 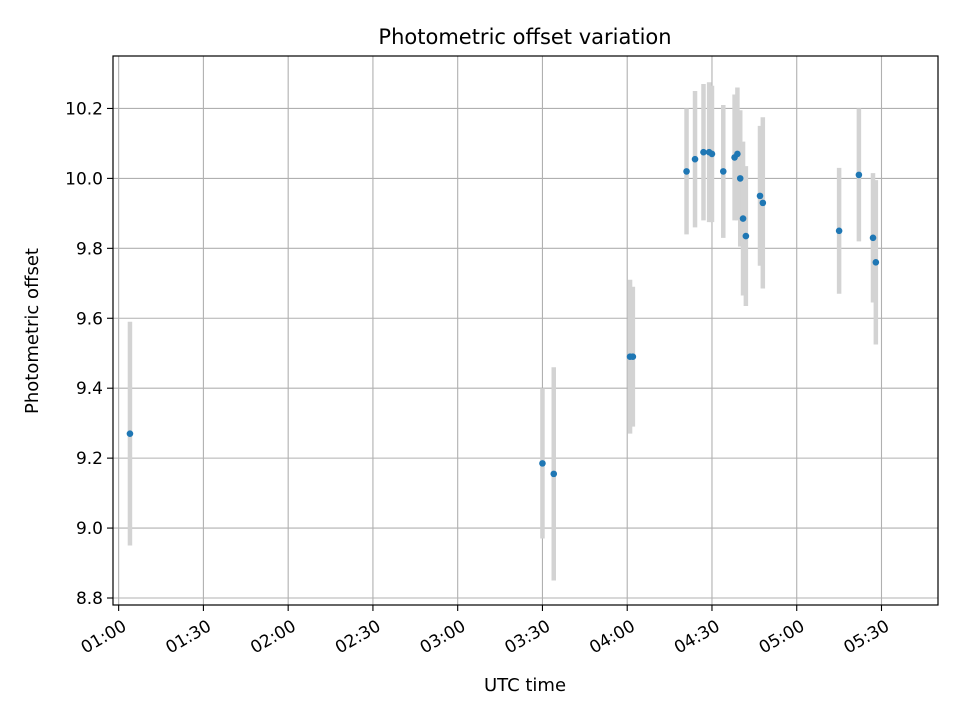 I want to click on x-axis-label: UTC time, so click(x=525, y=685).